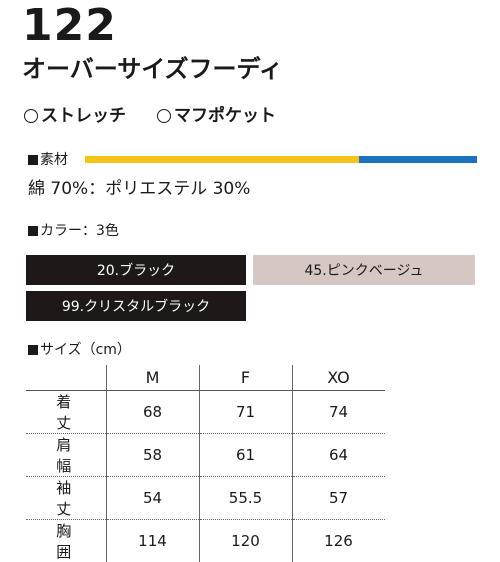 Image resolution: width=500 pixels, height=562 pixels. I want to click on size-column-f: F, so click(245, 378).